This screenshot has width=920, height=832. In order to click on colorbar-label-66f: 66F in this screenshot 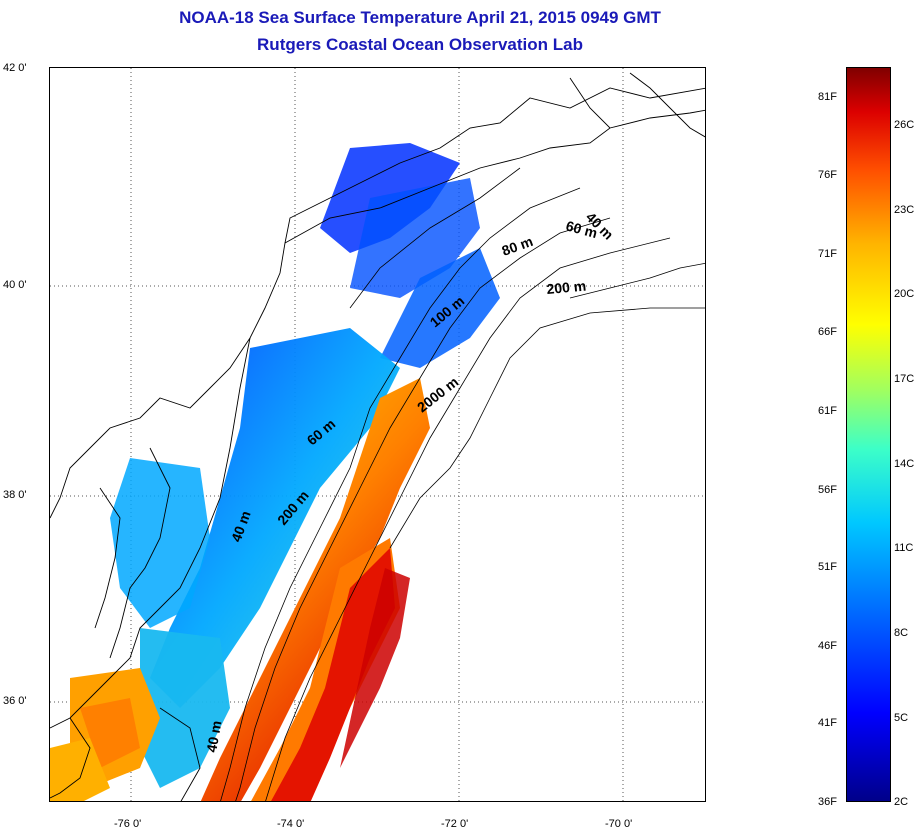, I will do `click(827, 332)`.